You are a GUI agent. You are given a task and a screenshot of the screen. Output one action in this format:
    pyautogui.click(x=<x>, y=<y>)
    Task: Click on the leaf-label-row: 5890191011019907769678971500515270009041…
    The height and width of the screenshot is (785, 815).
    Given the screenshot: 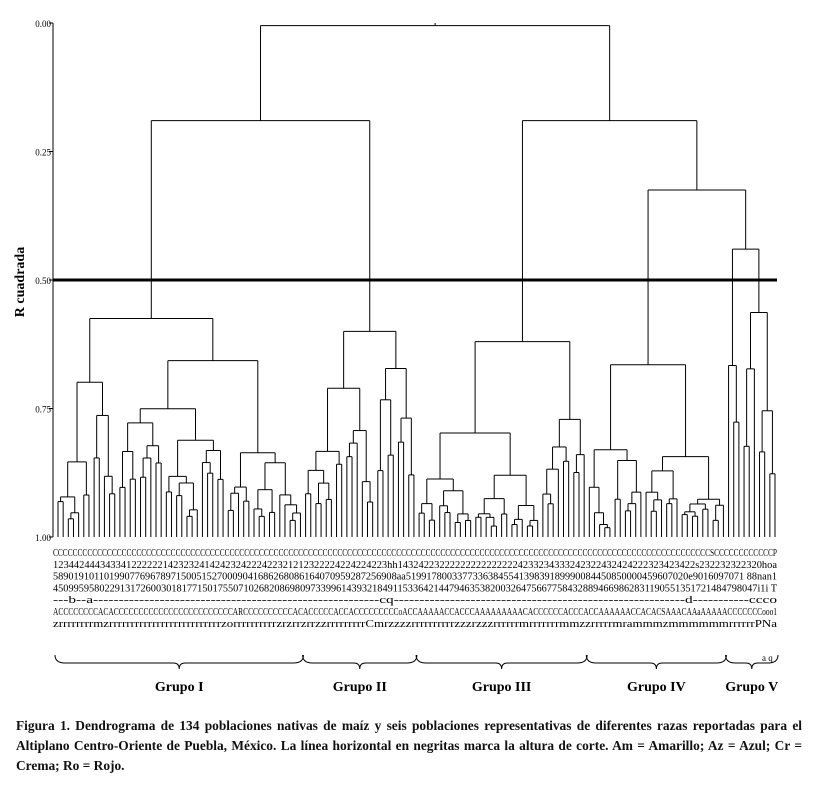 What is the action you would take?
    pyautogui.click(x=415, y=577)
    